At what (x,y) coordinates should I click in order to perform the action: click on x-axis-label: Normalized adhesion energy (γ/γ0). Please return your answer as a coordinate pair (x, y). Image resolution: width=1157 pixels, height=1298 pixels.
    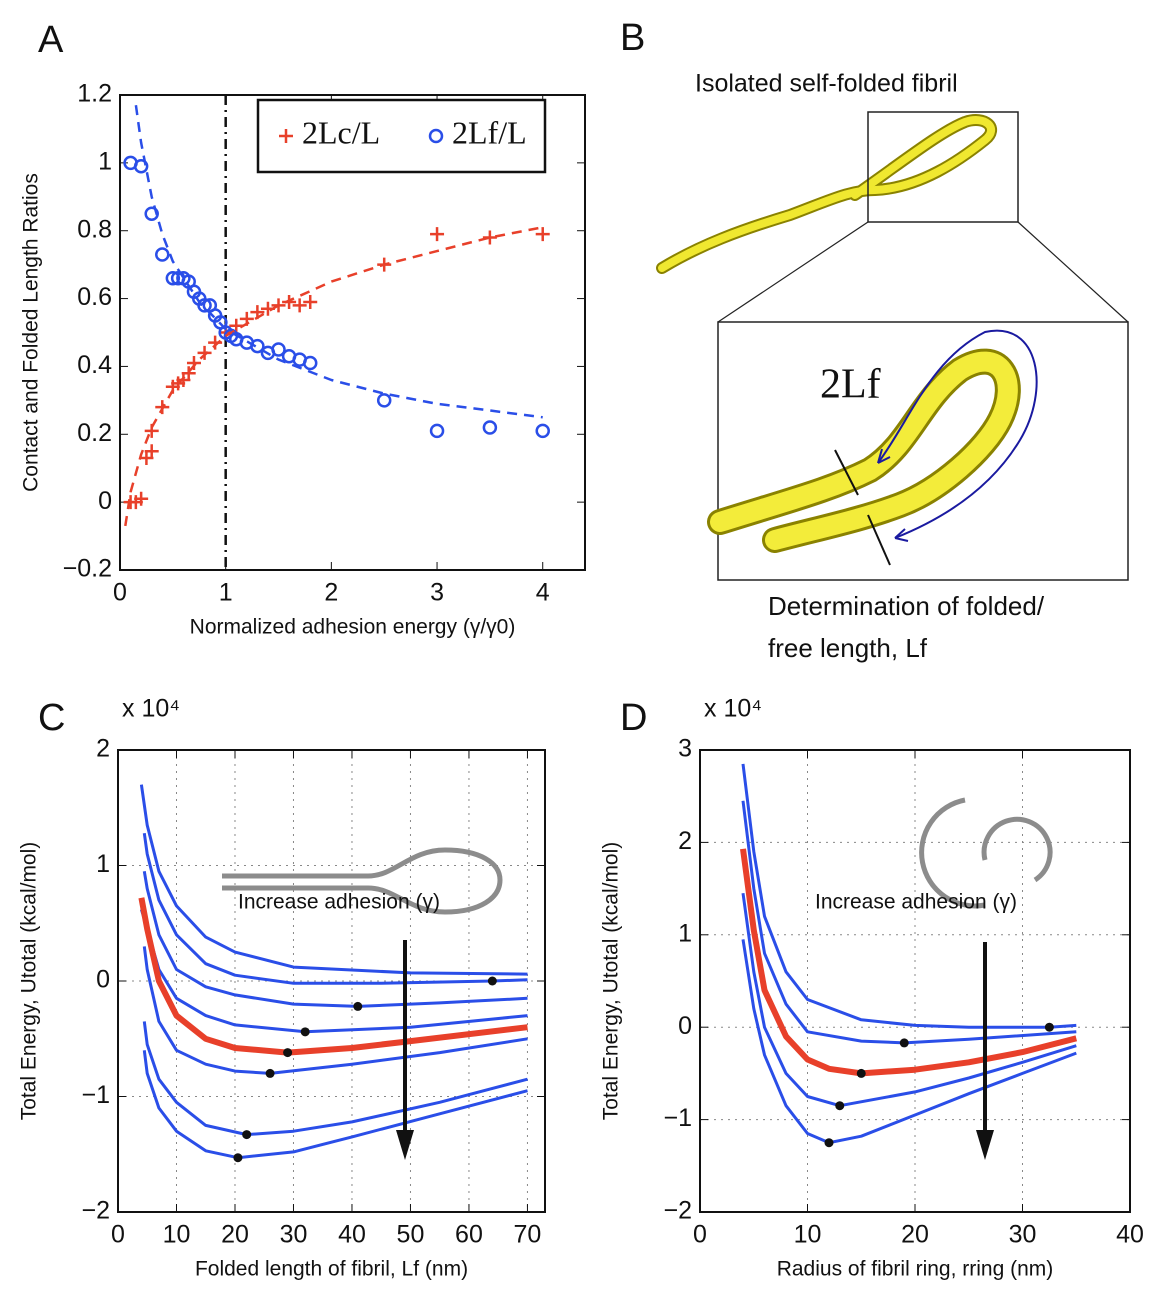
    Looking at the image, I should click on (353, 627).